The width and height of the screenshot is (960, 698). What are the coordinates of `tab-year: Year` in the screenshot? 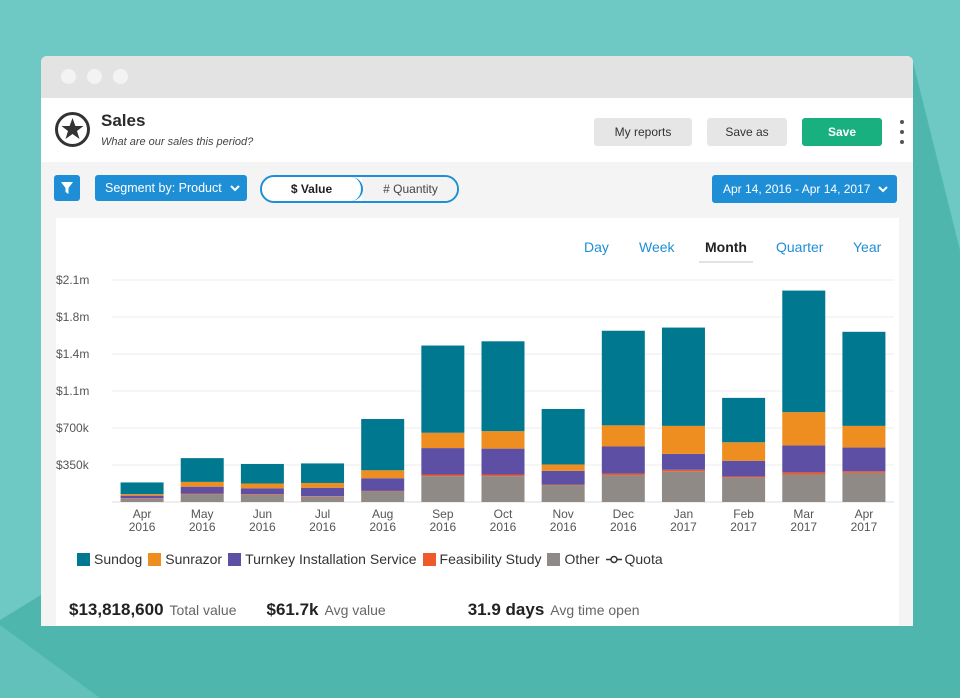 It's located at (867, 247).